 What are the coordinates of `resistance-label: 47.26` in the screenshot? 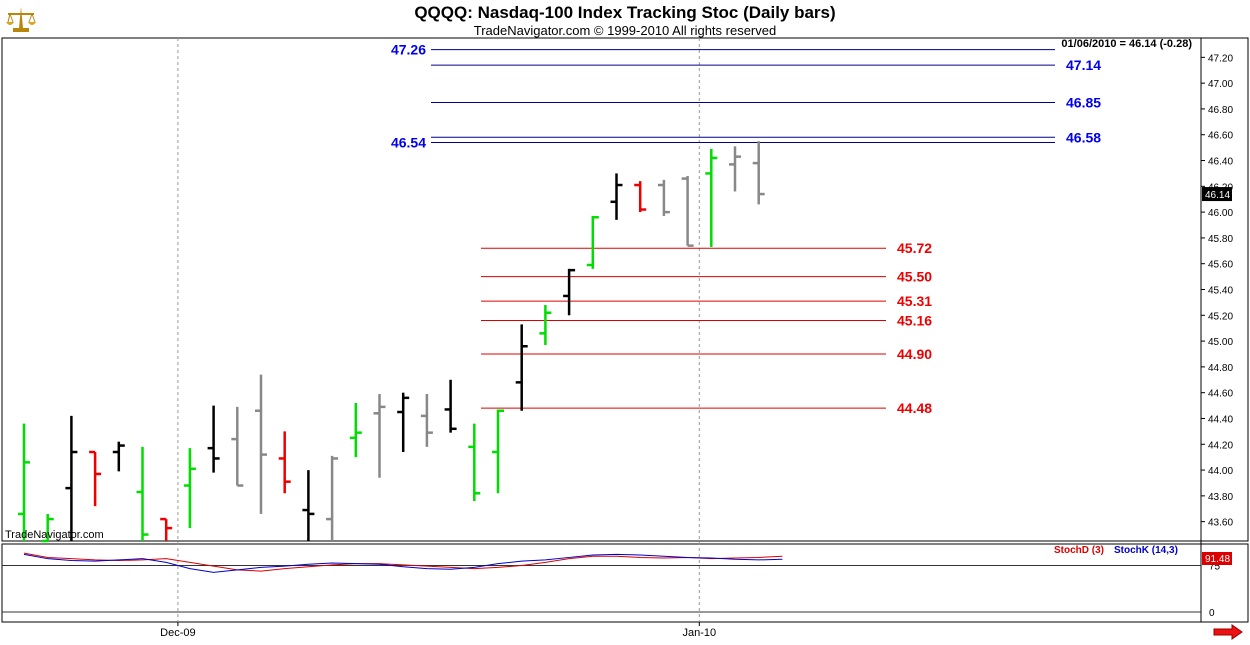 It's located at (408, 50).